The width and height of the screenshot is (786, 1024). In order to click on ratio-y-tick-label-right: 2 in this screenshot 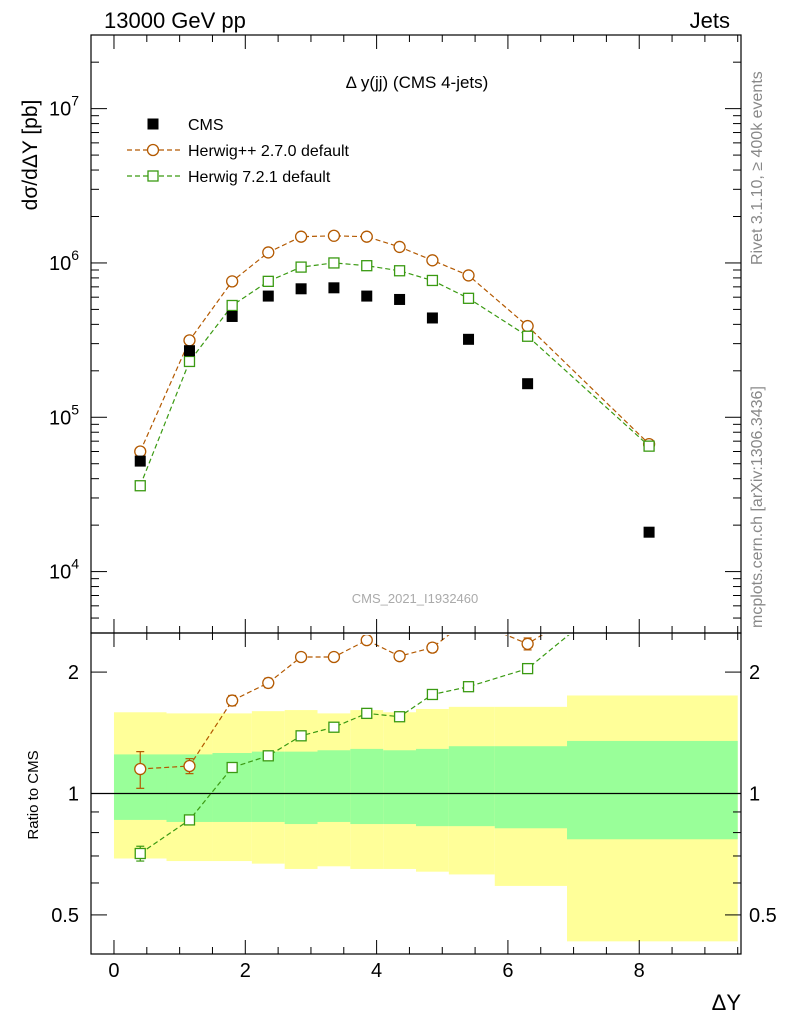, I will do `click(754, 673)`.